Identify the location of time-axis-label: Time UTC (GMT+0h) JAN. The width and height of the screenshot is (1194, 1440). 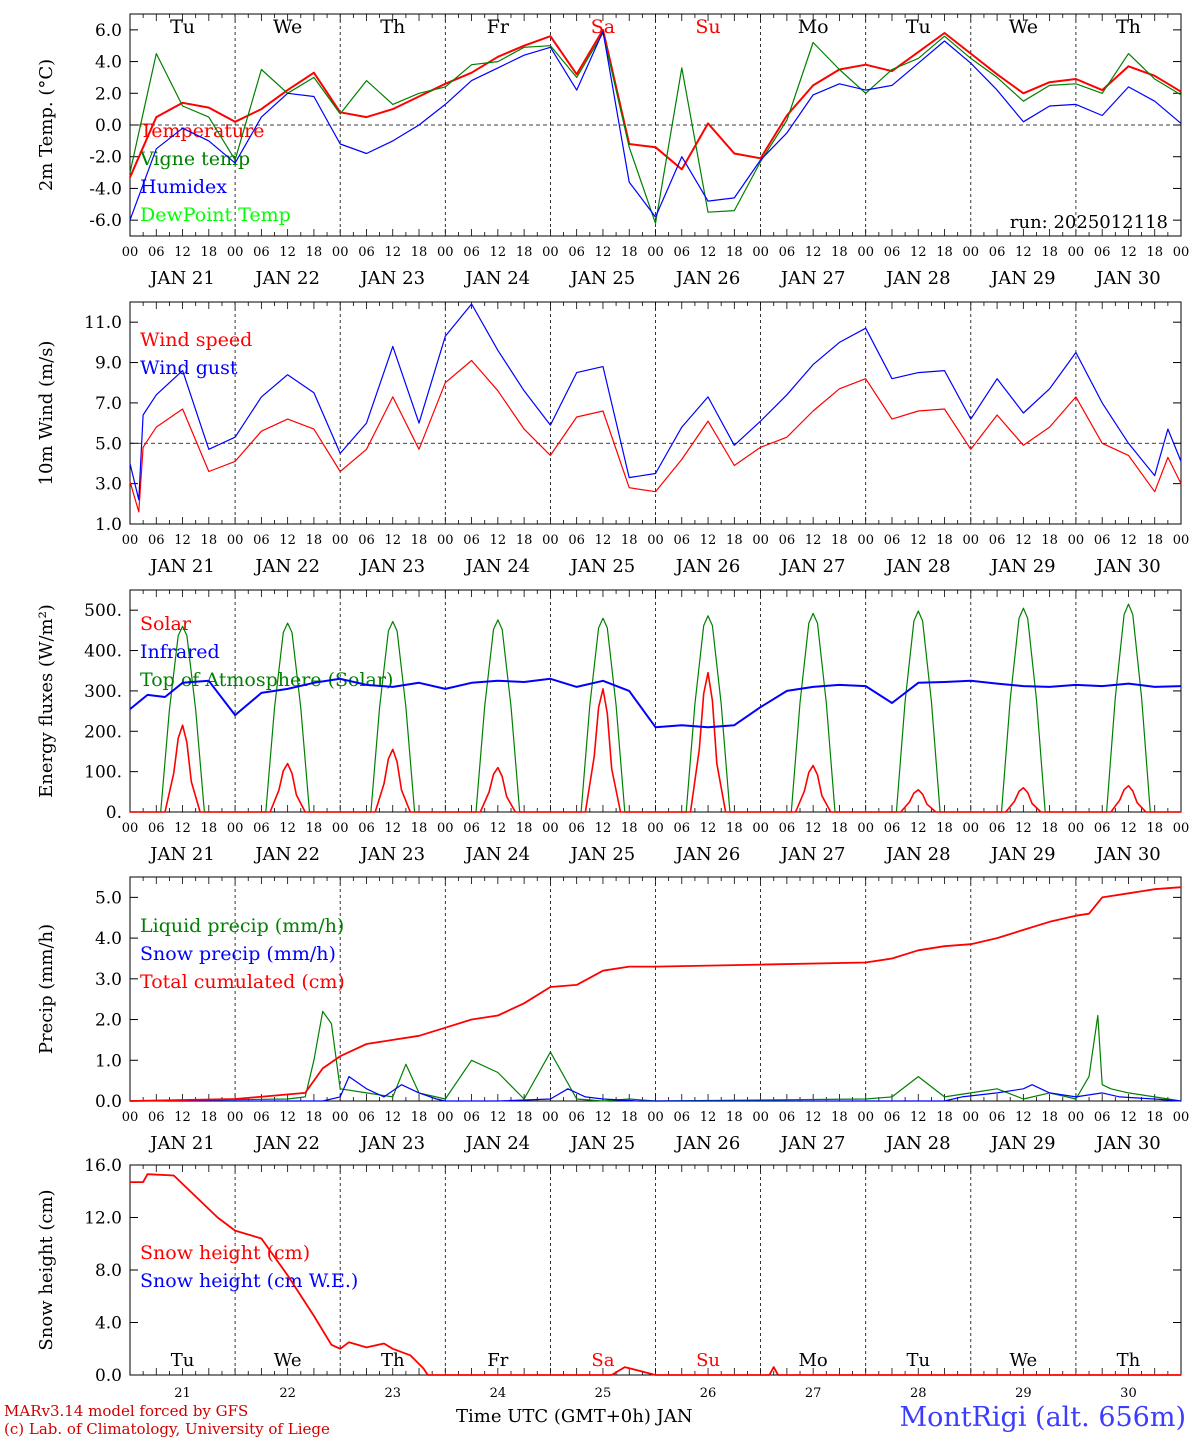
(574, 1416).